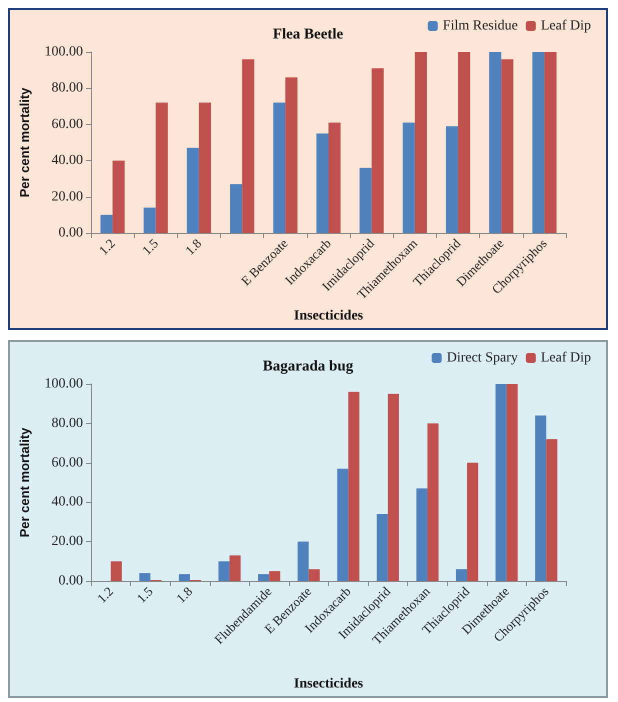 The image size is (618, 702). I want to click on legend-label: Direct Spary, so click(482, 358).